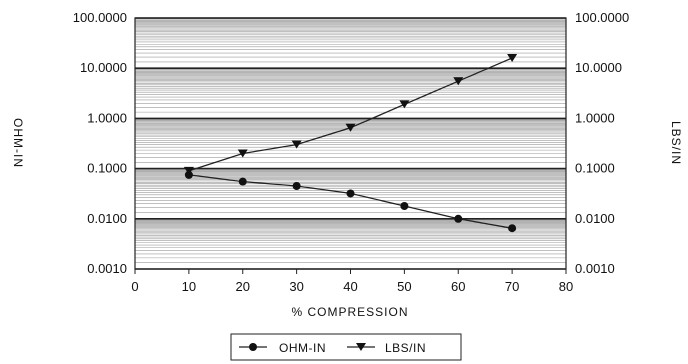 This screenshot has height=364, width=688. Describe the element at coordinates (404, 286) in the screenshot. I see `x-tick-label: 50` at that location.